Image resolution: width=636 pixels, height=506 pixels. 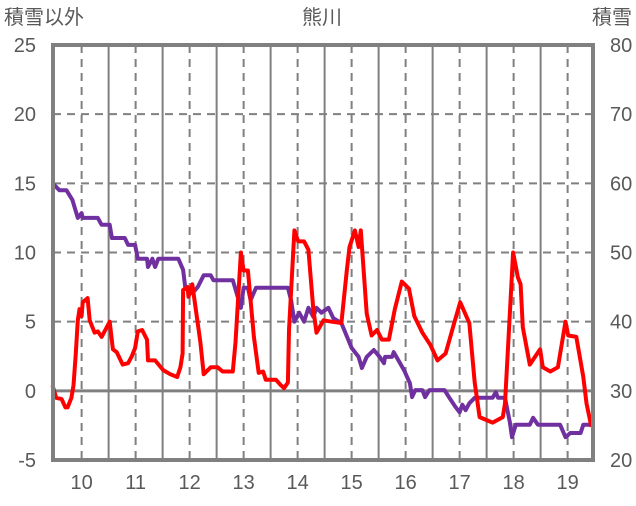 What do you see at coordinates (621, 46) in the screenshot?
I see `right-tick-label: 80` at bounding box center [621, 46].